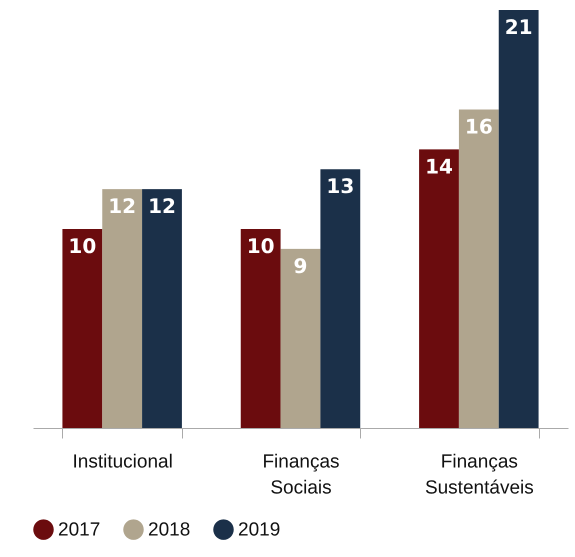  Describe the element at coordinates (79, 530) in the screenshot. I see `legend-label: 2017` at that location.